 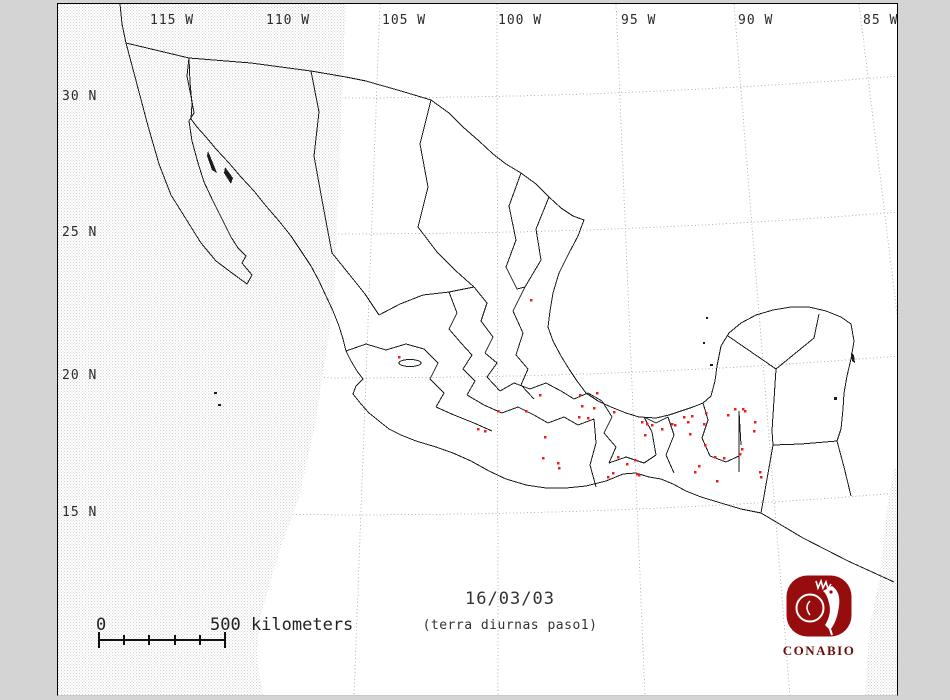 I want to click on conabio-logo-text: CONABIO, so click(x=819, y=650).